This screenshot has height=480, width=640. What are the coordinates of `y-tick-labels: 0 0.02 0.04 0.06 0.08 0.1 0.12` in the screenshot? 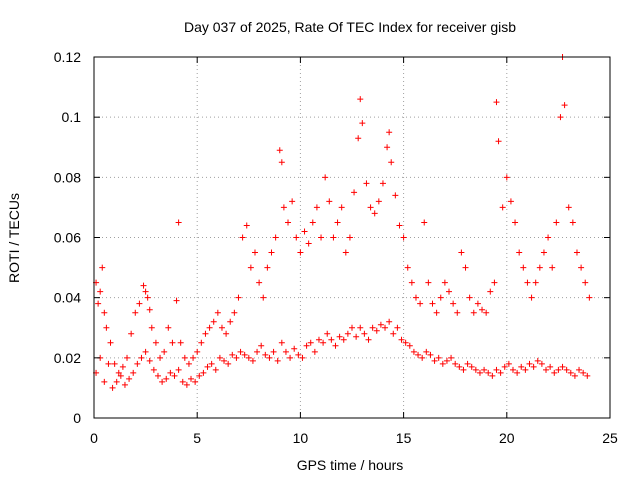 It's located at (67, 237).